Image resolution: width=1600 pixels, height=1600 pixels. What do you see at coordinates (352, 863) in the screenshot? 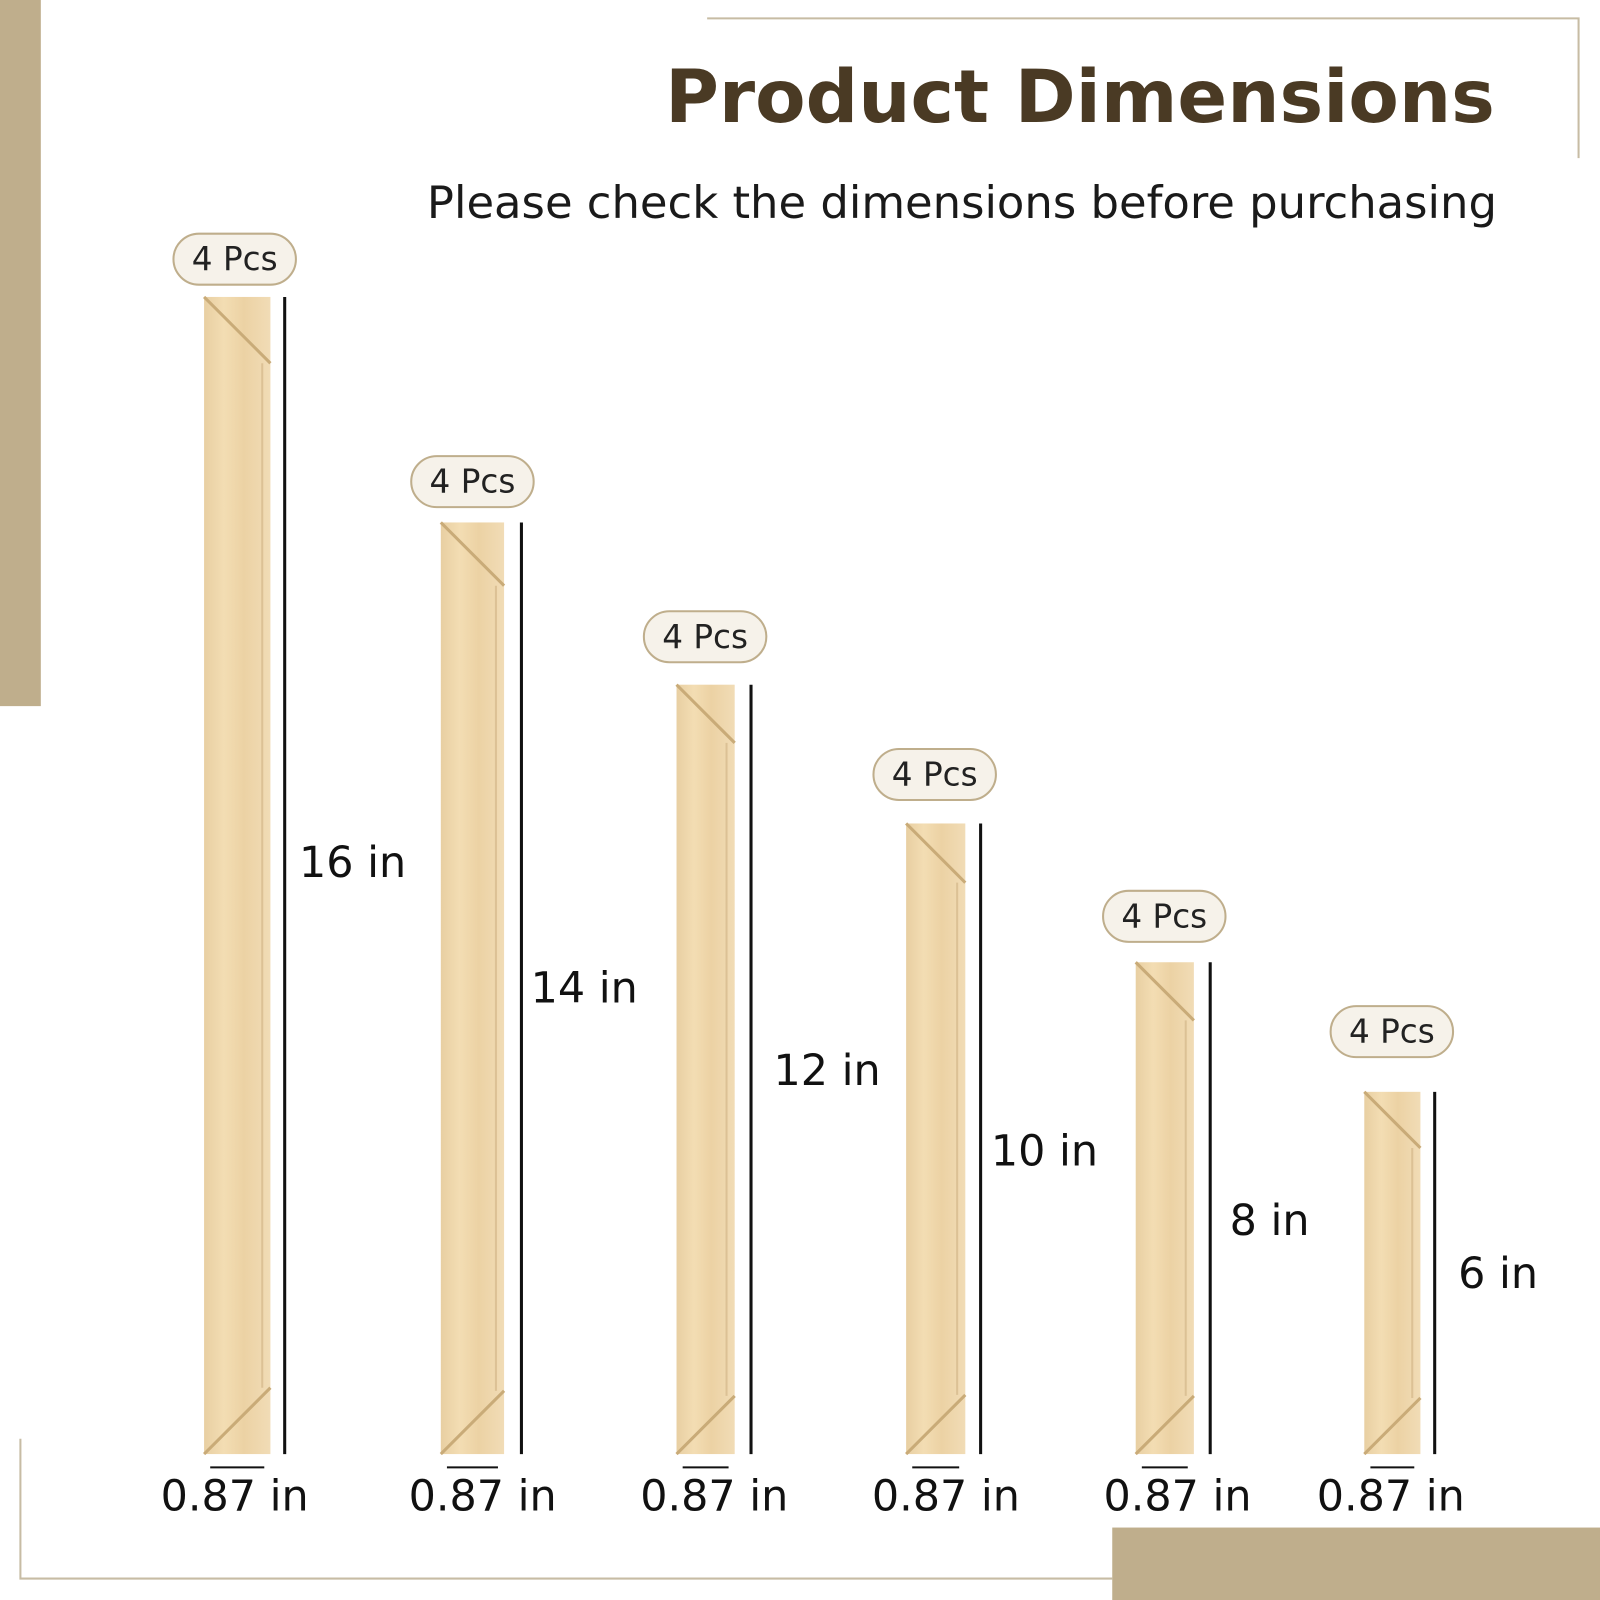
I see `length-label: 16 in` at bounding box center [352, 863].